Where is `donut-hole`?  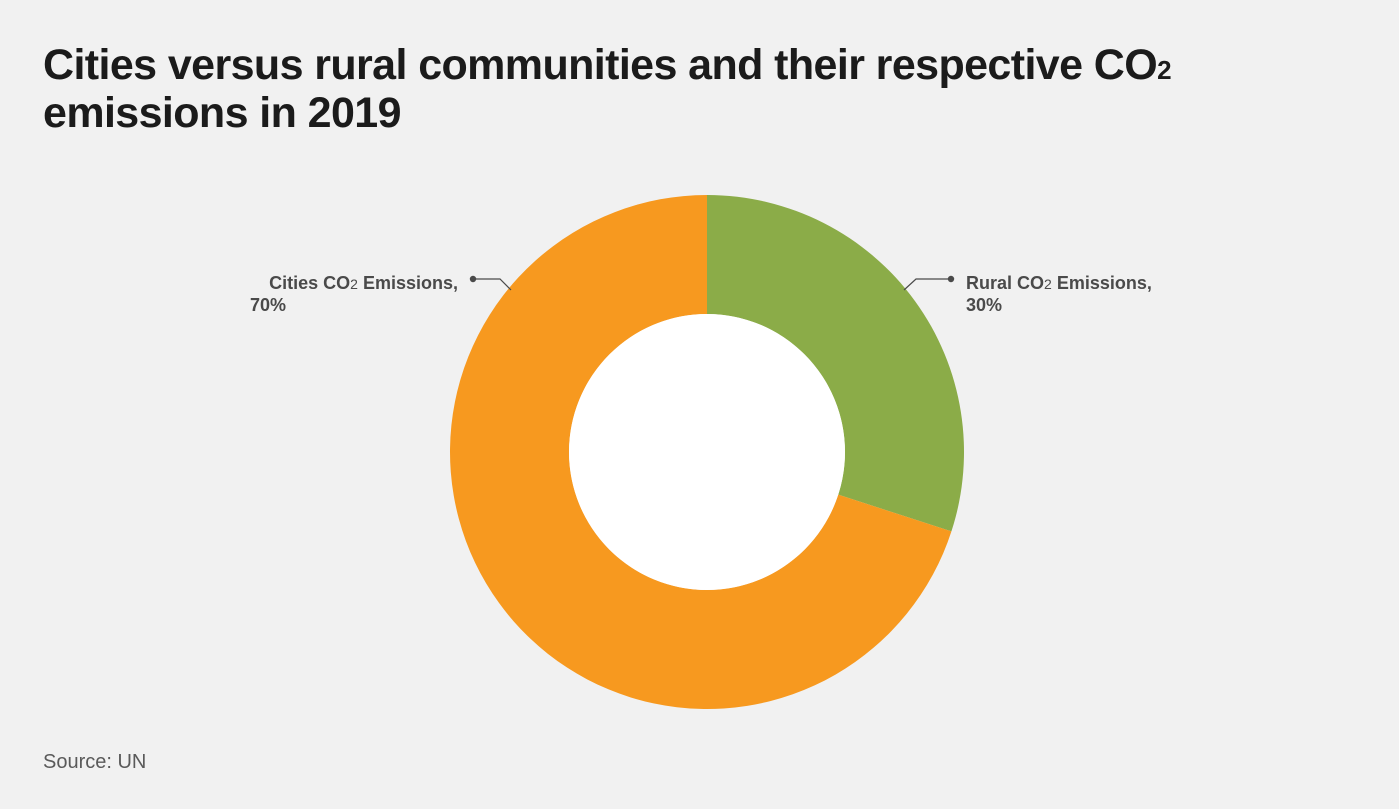 donut-hole is located at coordinates (707, 452).